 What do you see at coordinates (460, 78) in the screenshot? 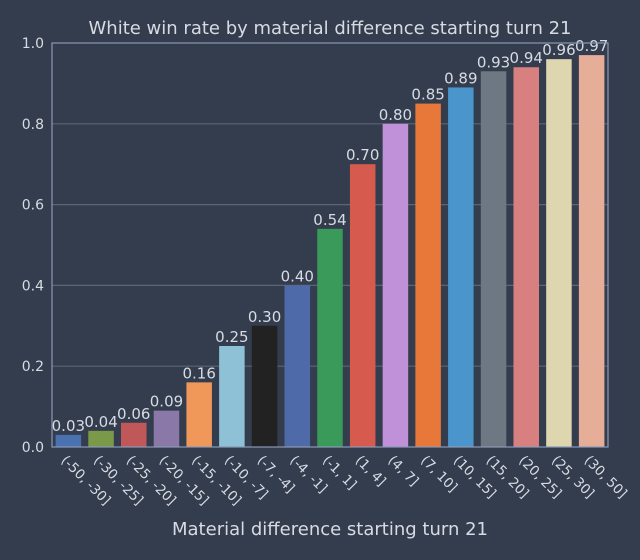
I see `bar-value-label: 0.89` at bounding box center [460, 78].